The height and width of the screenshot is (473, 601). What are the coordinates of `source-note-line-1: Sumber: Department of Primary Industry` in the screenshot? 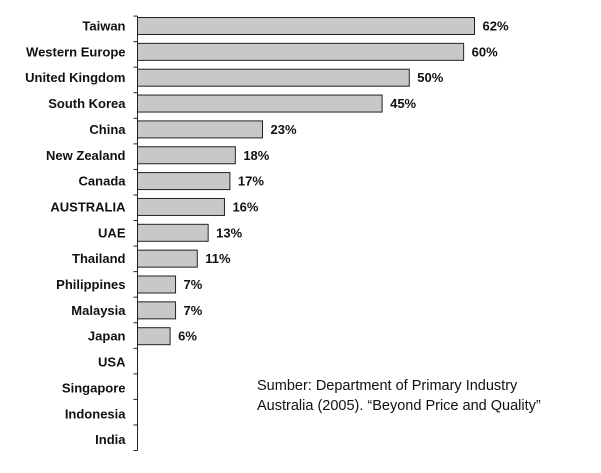 It's located at (387, 386).